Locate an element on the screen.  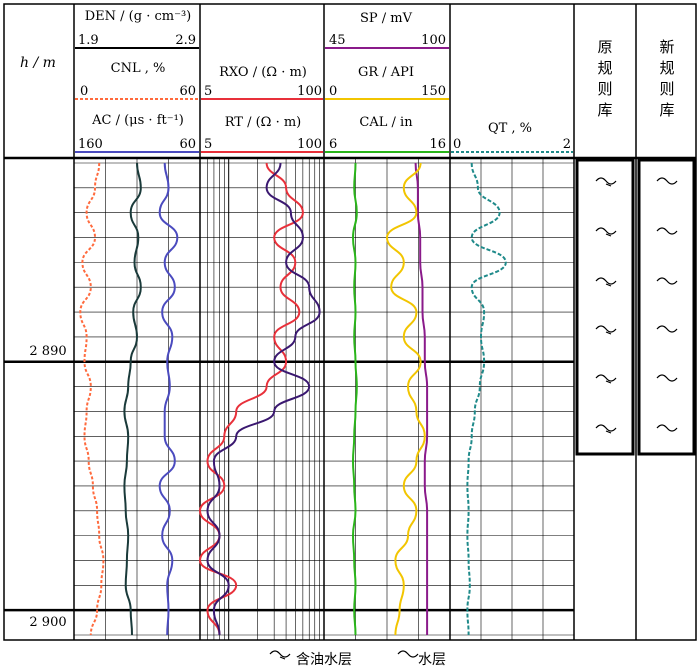
qt-max-label: 2 is located at coordinates (567, 144).